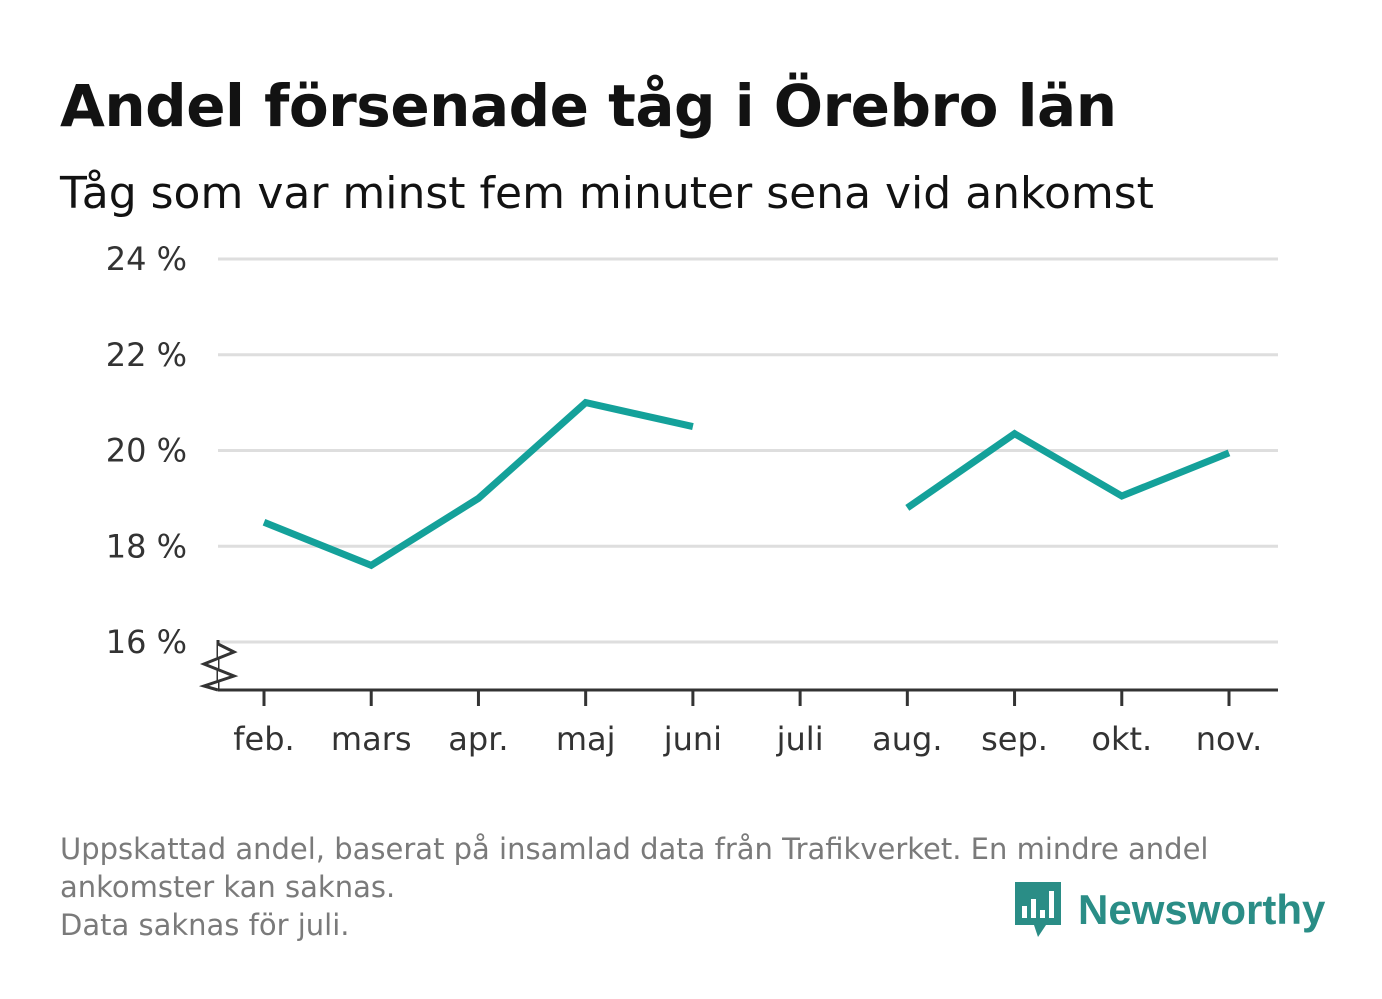 Image resolution: width=1382 pixels, height=999 pixels. I want to click on x-tick-label: feb., so click(263, 739).